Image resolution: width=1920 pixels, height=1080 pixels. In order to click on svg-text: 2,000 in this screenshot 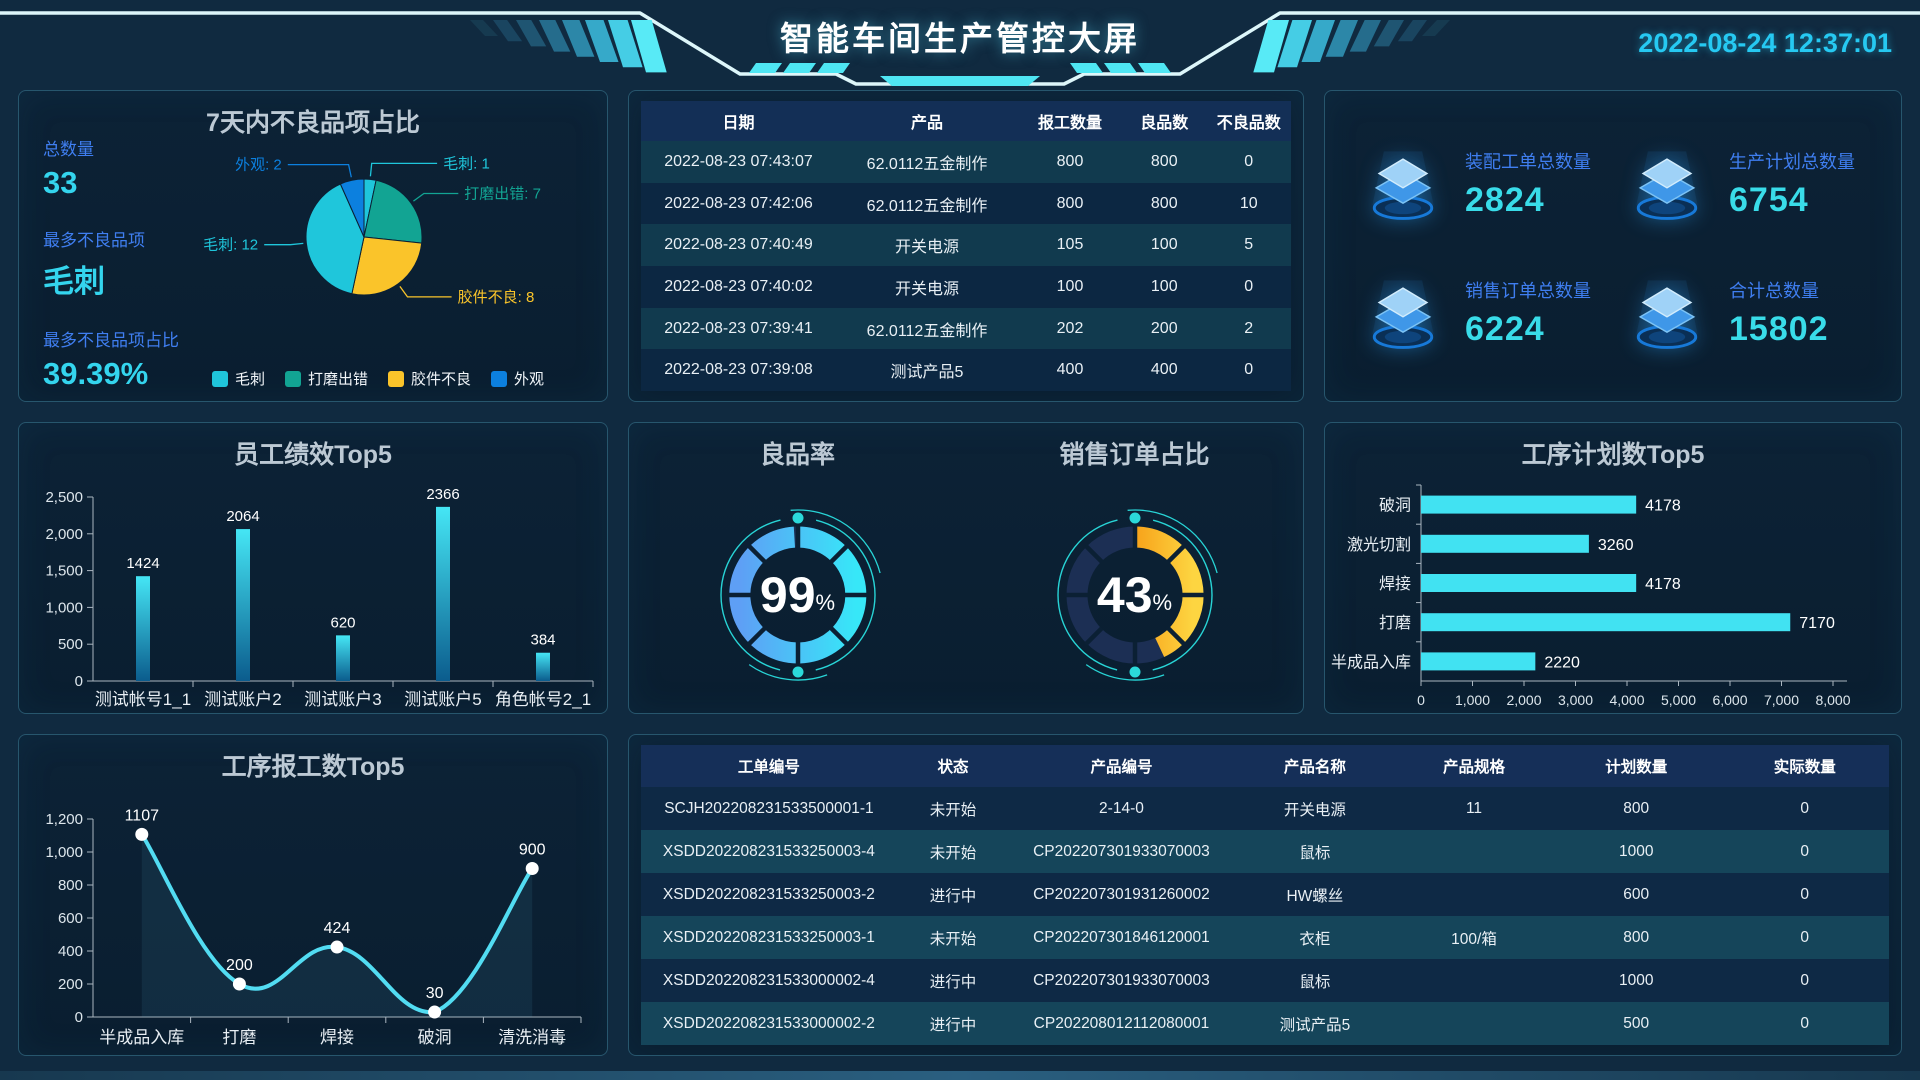, I will do `click(1523, 700)`.